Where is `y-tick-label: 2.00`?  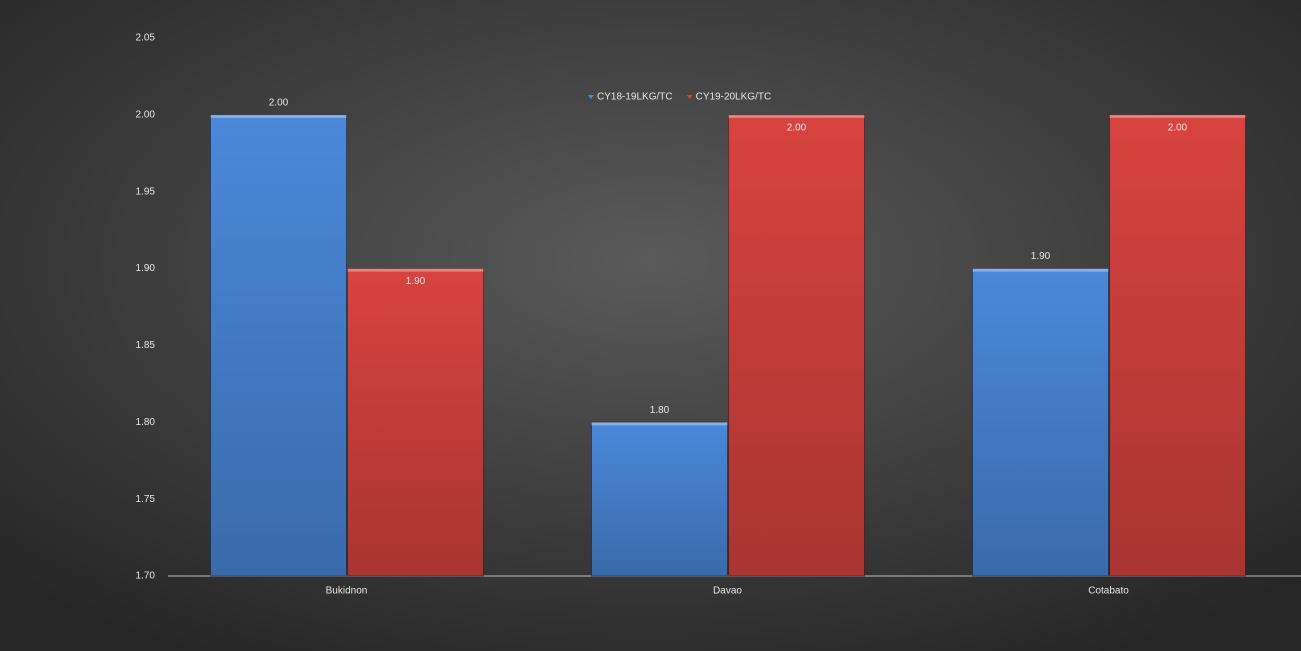
y-tick-label: 2.00 is located at coordinates (146, 114).